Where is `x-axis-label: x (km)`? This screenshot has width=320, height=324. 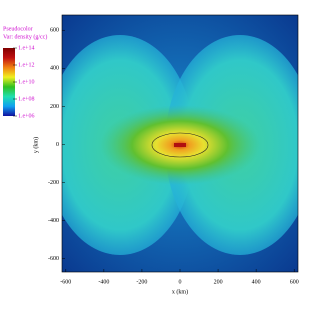 x-axis-label: x (km) is located at coordinates (180, 291).